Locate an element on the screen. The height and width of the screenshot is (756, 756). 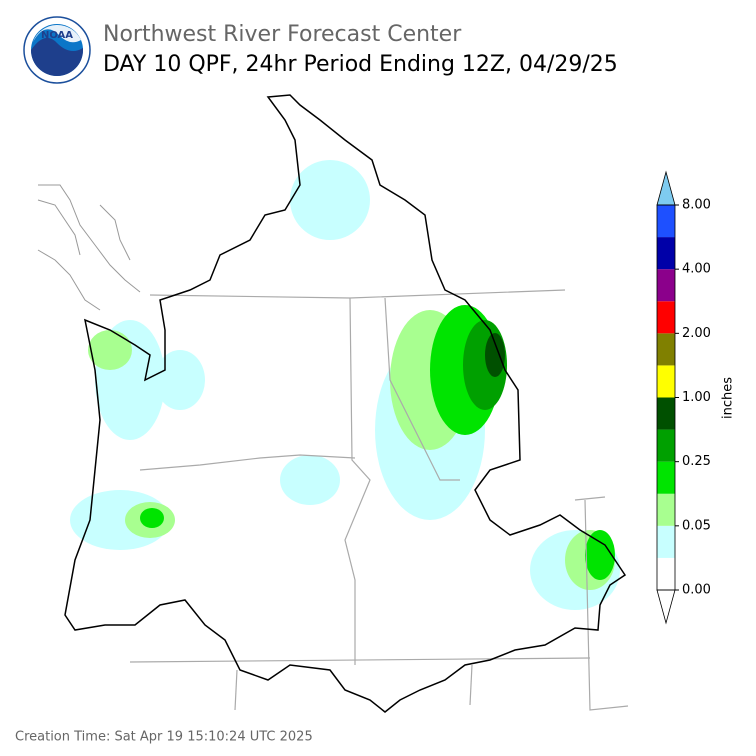
logo-text: NOAA is located at coordinates (57, 35).